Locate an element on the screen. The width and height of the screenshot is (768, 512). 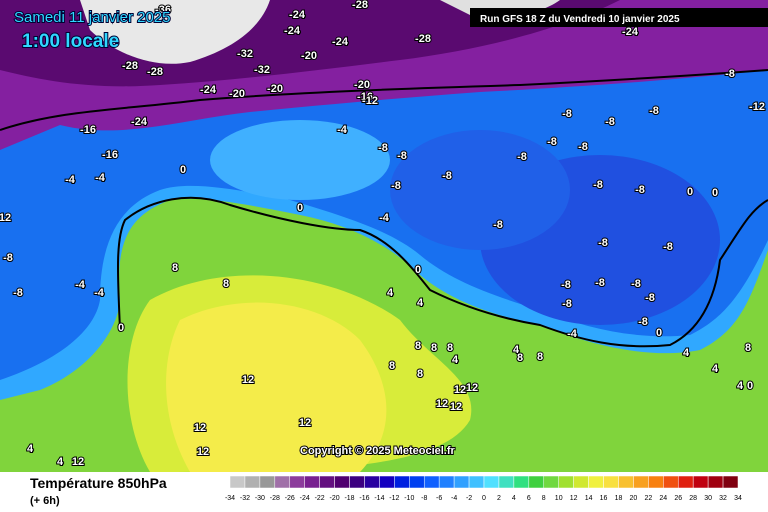
copyright: Copyright © 2025 Meteociel.fr is located at coordinates (378, 451).